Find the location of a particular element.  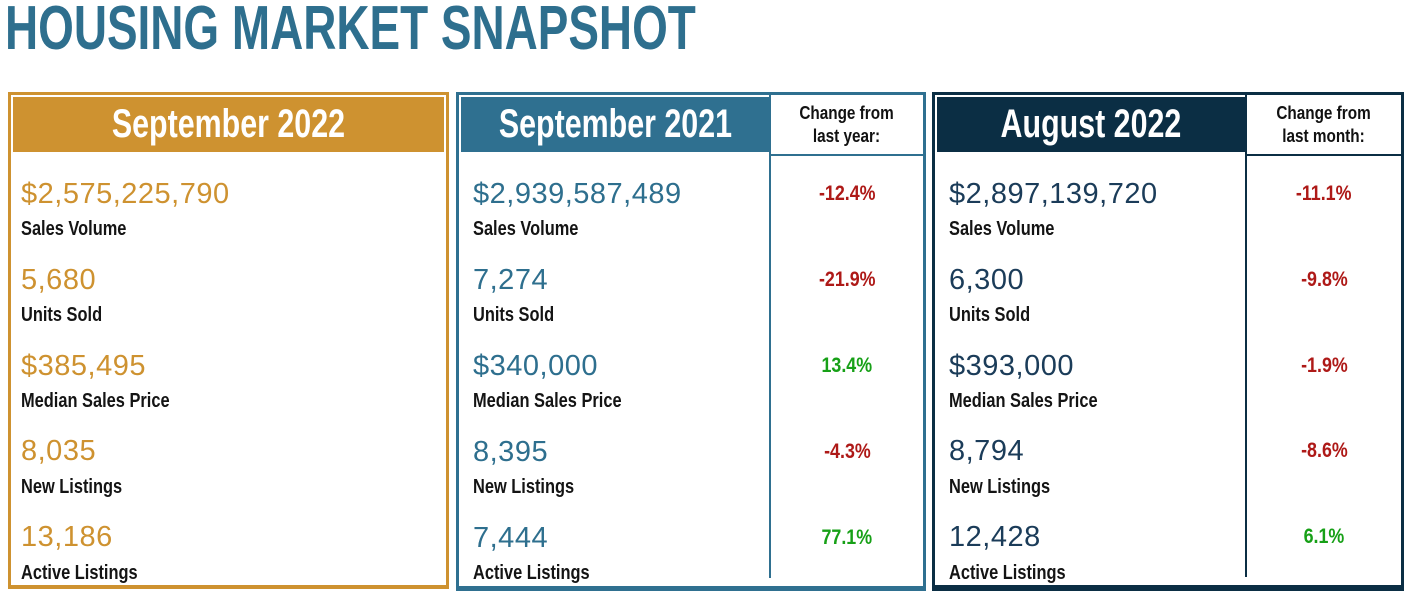

change-column-header-label: Change from last month: is located at coordinates (1324, 124).